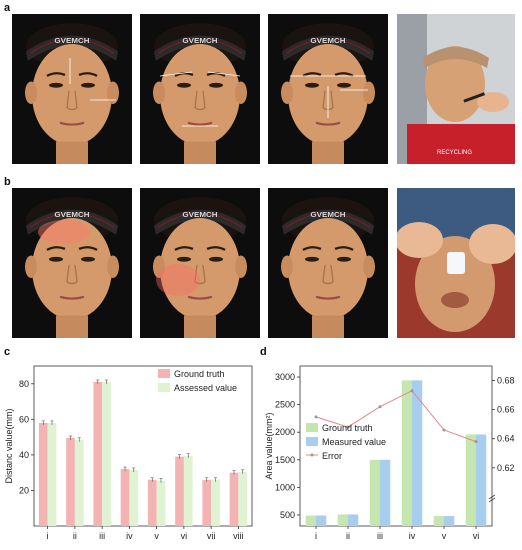 This screenshot has height=550, width=522. I want to click on y-axis-label: Distanc value(mm), so click(9, 445).